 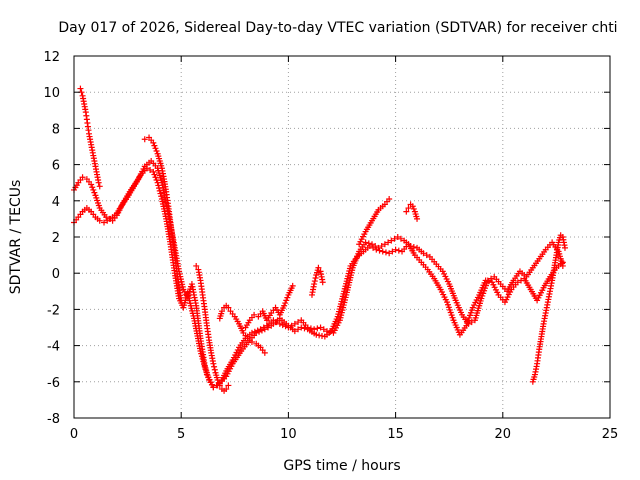 What do you see at coordinates (374, 221) in the screenshot?
I see `series-trace-i` at bounding box center [374, 221].